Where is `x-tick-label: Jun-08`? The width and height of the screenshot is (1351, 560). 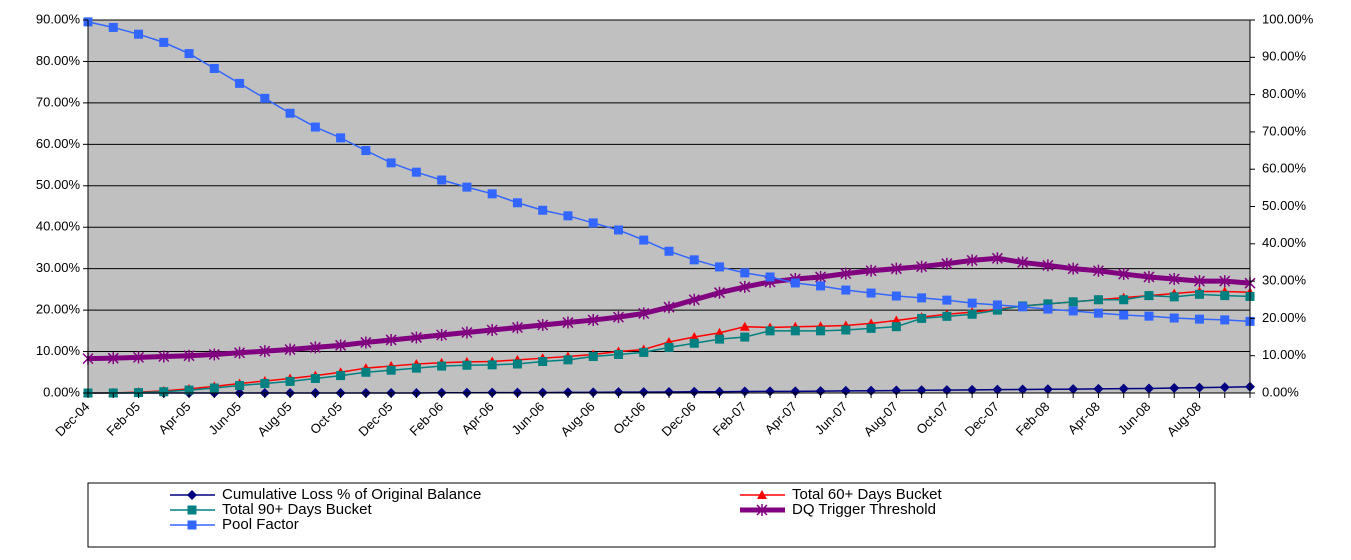 x-tick-label: Jun-08 is located at coordinates (1134, 418).